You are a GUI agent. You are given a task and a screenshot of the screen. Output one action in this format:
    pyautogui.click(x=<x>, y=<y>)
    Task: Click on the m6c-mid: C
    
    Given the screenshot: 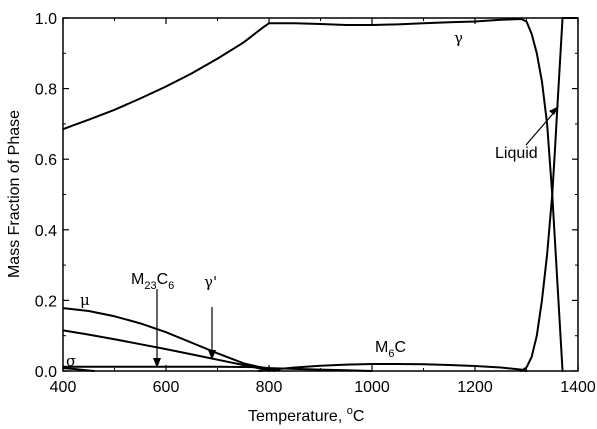 What is the action you would take?
    pyautogui.click(x=400, y=347)
    